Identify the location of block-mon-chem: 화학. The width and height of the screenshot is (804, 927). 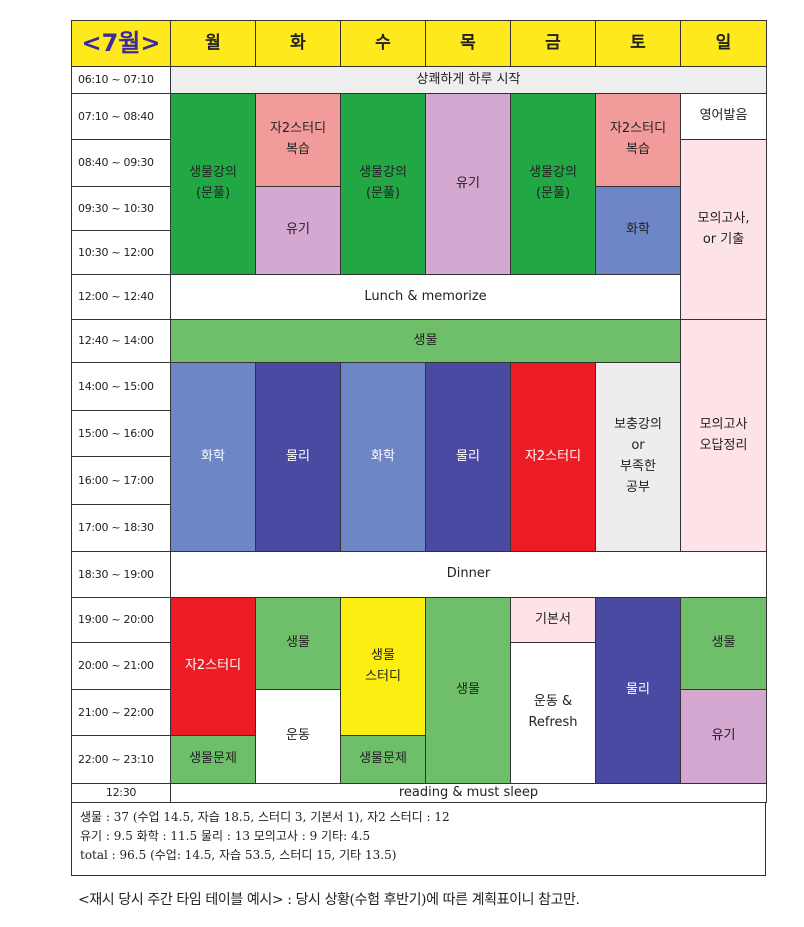
(213, 457).